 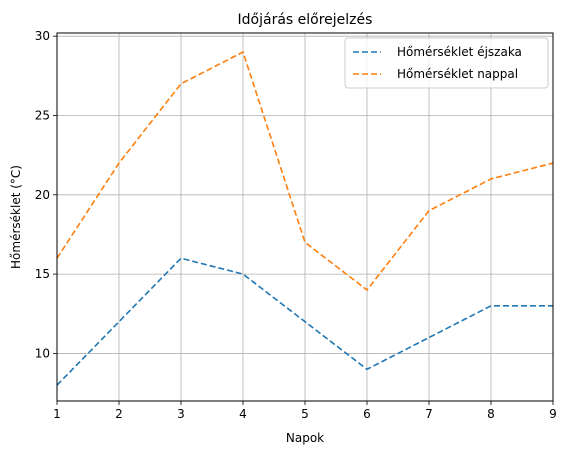 What do you see at coordinates (243, 414) in the screenshot?
I see `x-tick-label: 4` at bounding box center [243, 414].